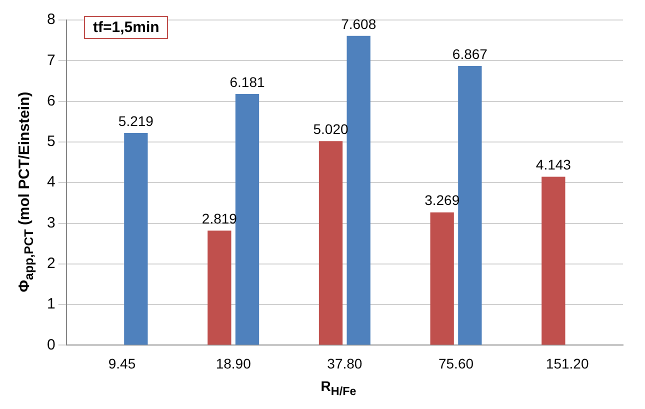 This screenshot has height=409, width=645. What do you see at coordinates (456, 363) in the screenshot?
I see `x-tick-label: 75.60` at bounding box center [456, 363].